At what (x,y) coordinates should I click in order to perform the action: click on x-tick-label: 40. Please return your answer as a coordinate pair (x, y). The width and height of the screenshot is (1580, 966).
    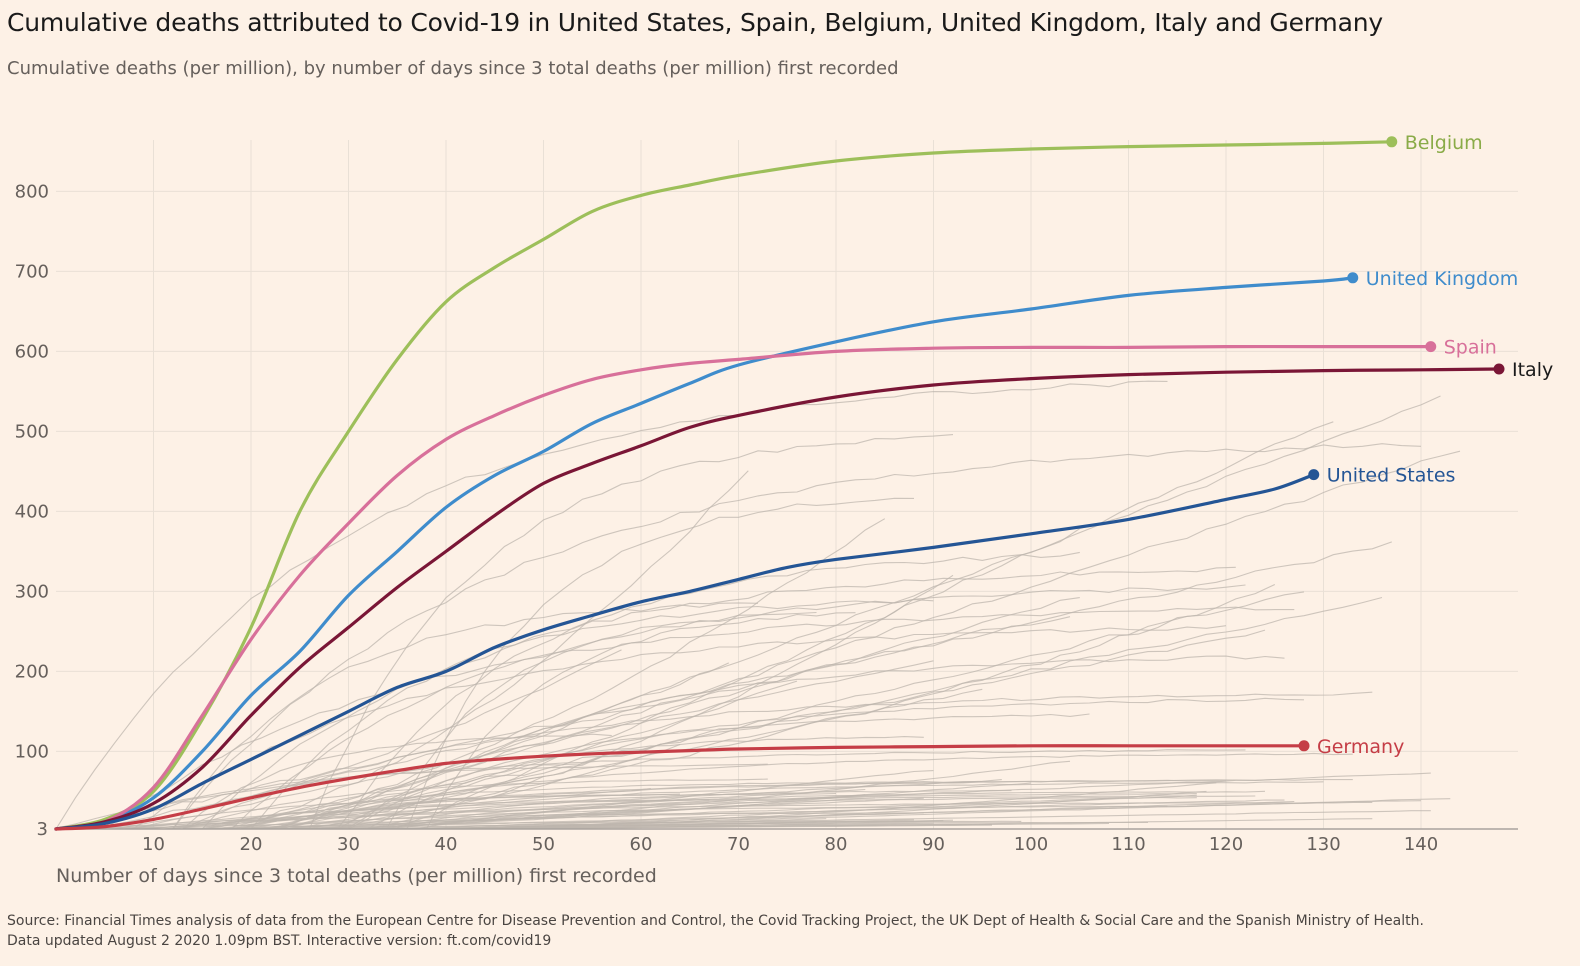
    Looking at the image, I should click on (446, 844).